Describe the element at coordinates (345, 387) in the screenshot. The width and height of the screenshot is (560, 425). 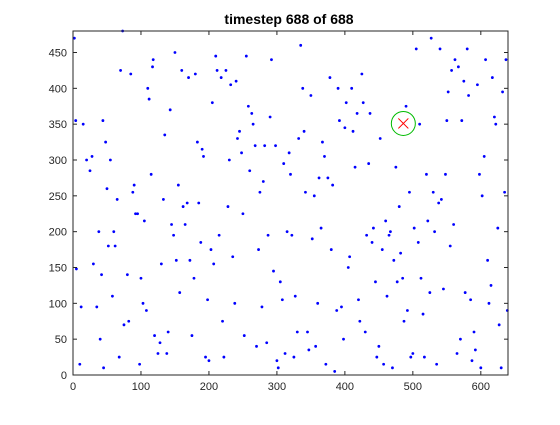
I see `x-tick-label: 400` at that location.